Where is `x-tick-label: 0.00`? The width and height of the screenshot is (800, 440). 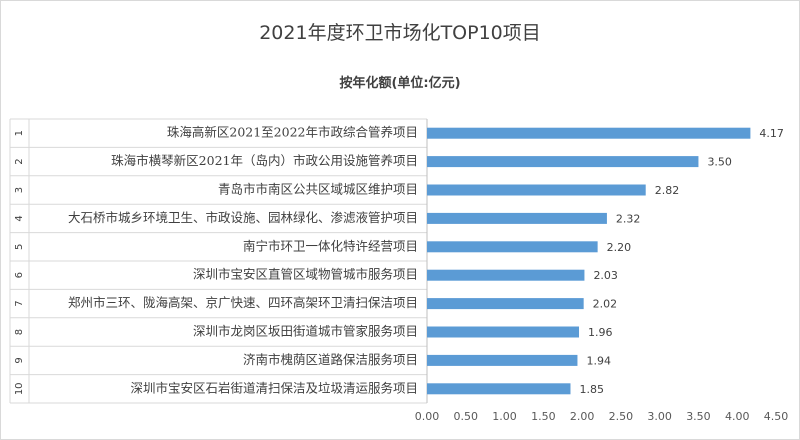
x-tick-label: 0.00 is located at coordinates (427, 416).